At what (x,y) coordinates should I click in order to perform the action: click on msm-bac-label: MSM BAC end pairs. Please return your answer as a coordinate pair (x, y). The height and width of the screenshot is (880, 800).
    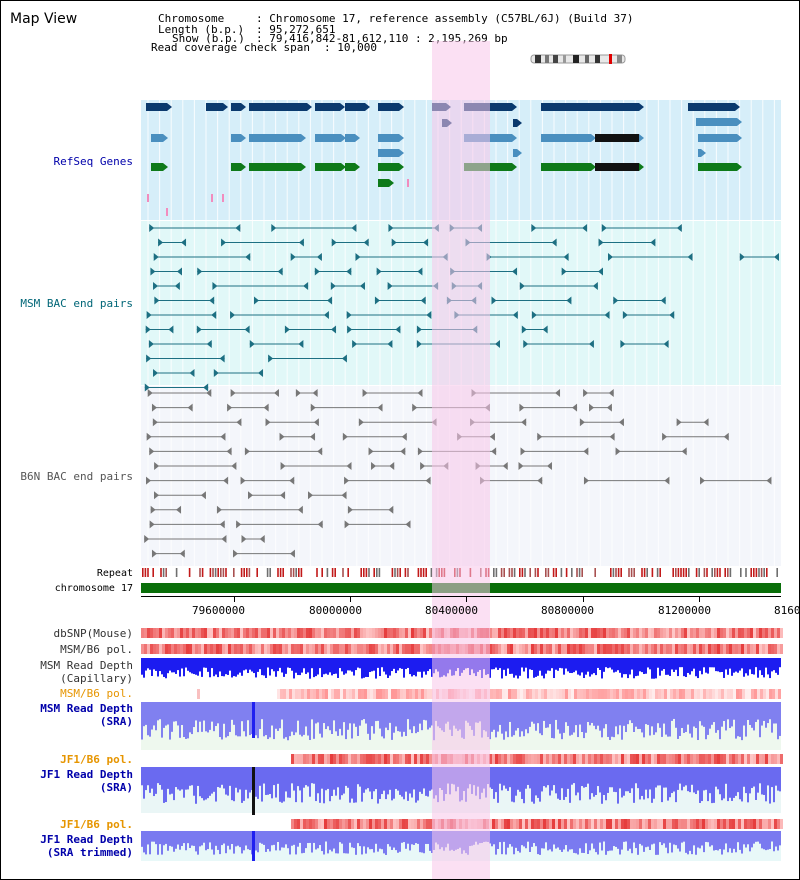
    Looking at the image, I should click on (76, 303).